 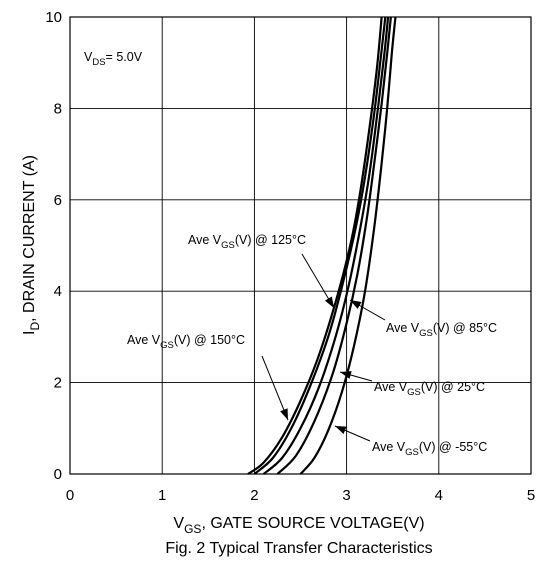 What do you see at coordinates (346, 495) in the screenshot?
I see `x-tick-label: 3` at bounding box center [346, 495].